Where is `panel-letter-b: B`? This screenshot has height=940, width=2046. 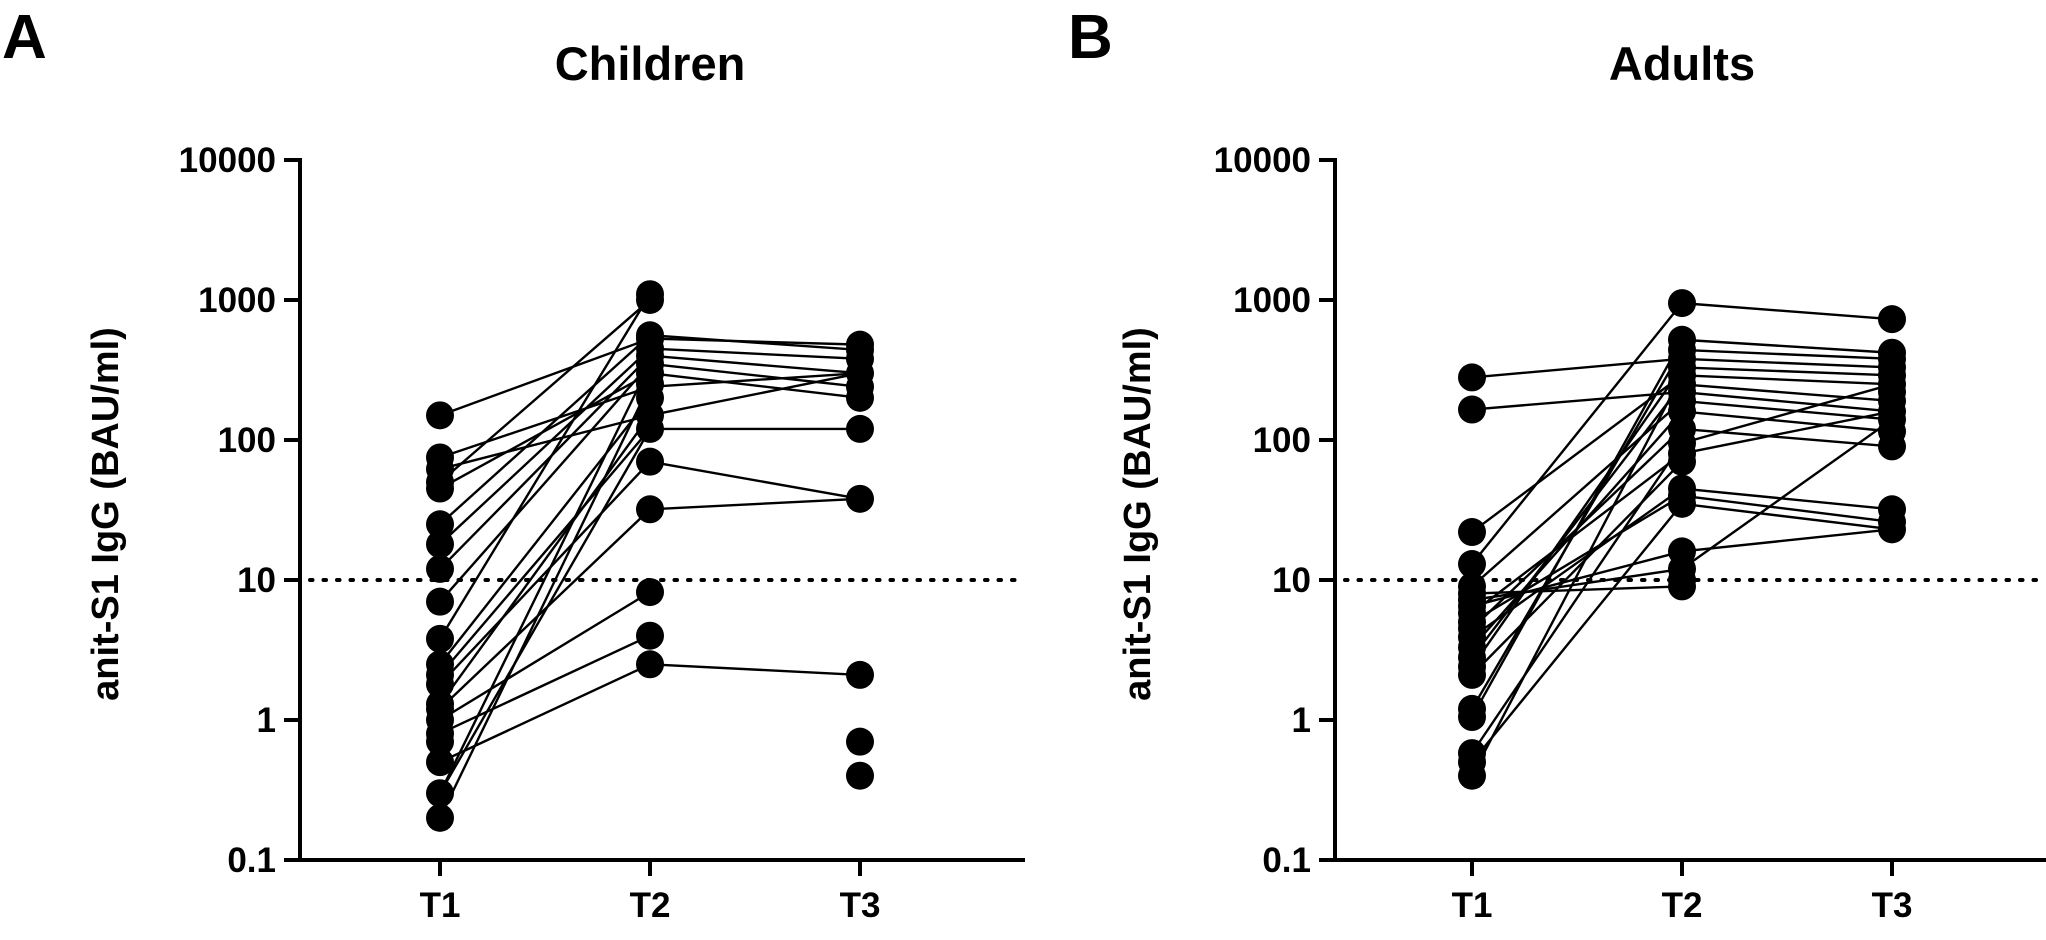 panel-letter-b: B is located at coordinates (1090, 37).